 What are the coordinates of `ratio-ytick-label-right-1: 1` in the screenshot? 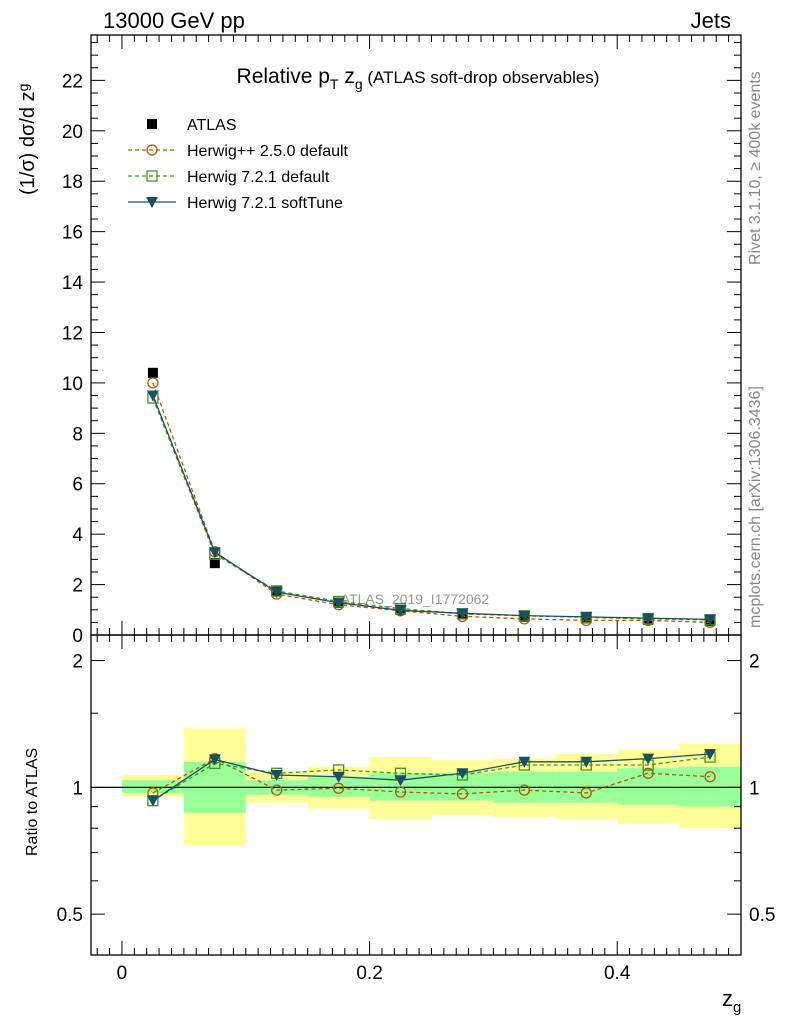 It's located at (754, 788).